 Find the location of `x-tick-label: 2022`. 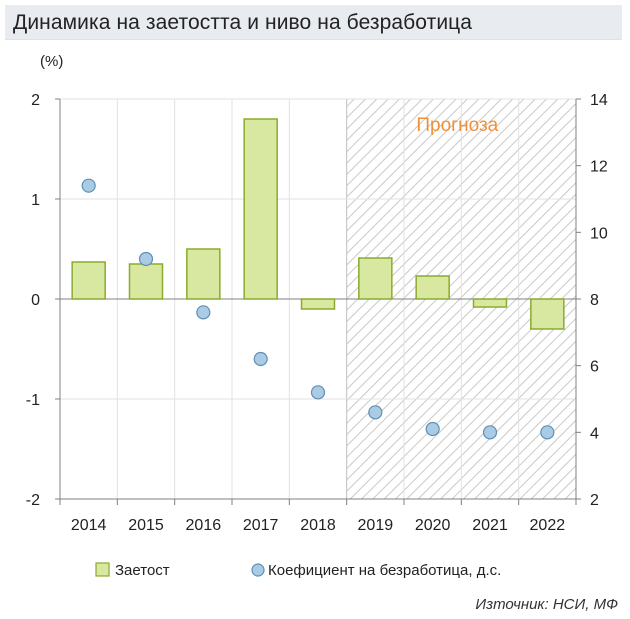

x-tick-label: 2022 is located at coordinates (548, 525).